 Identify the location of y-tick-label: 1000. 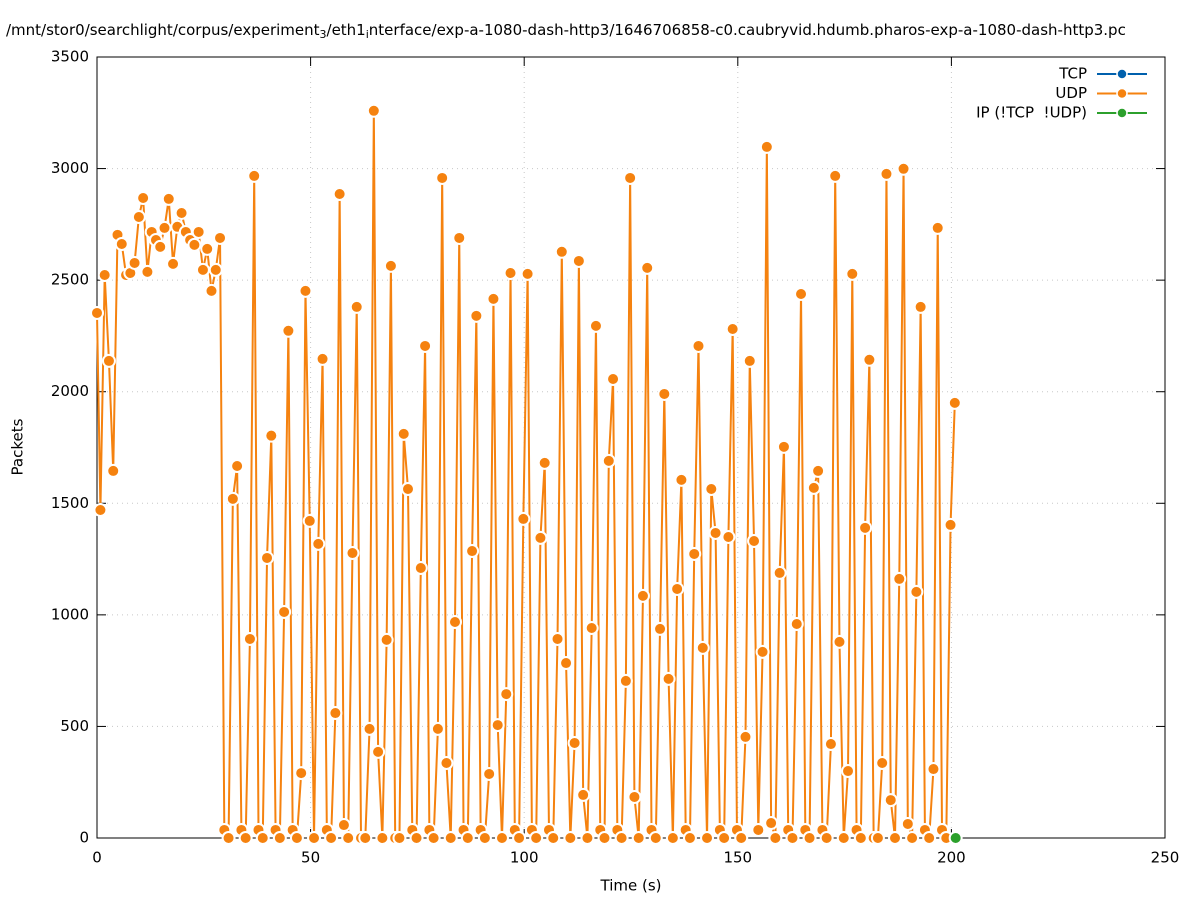
(70, 614).